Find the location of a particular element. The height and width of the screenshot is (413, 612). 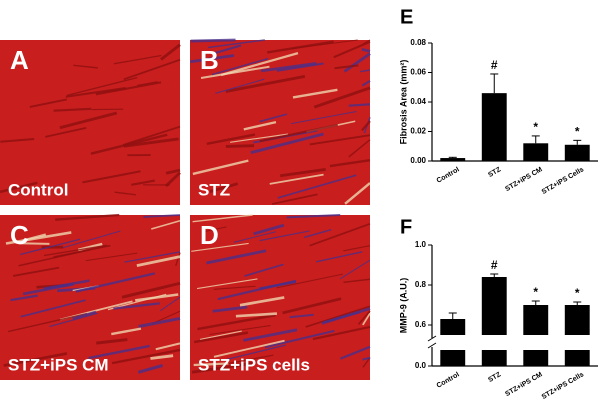

x-tick-label: STZ is located at coordinates (495, 377).